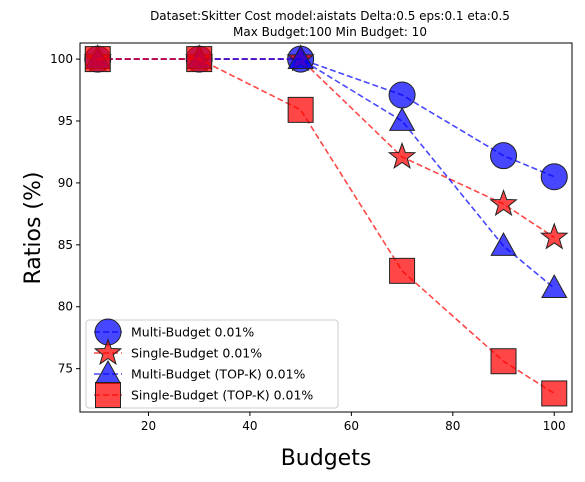 The height and width of the screenshot is (482, 585). I want to click on x-tick-label: 100, so click(554, 426).